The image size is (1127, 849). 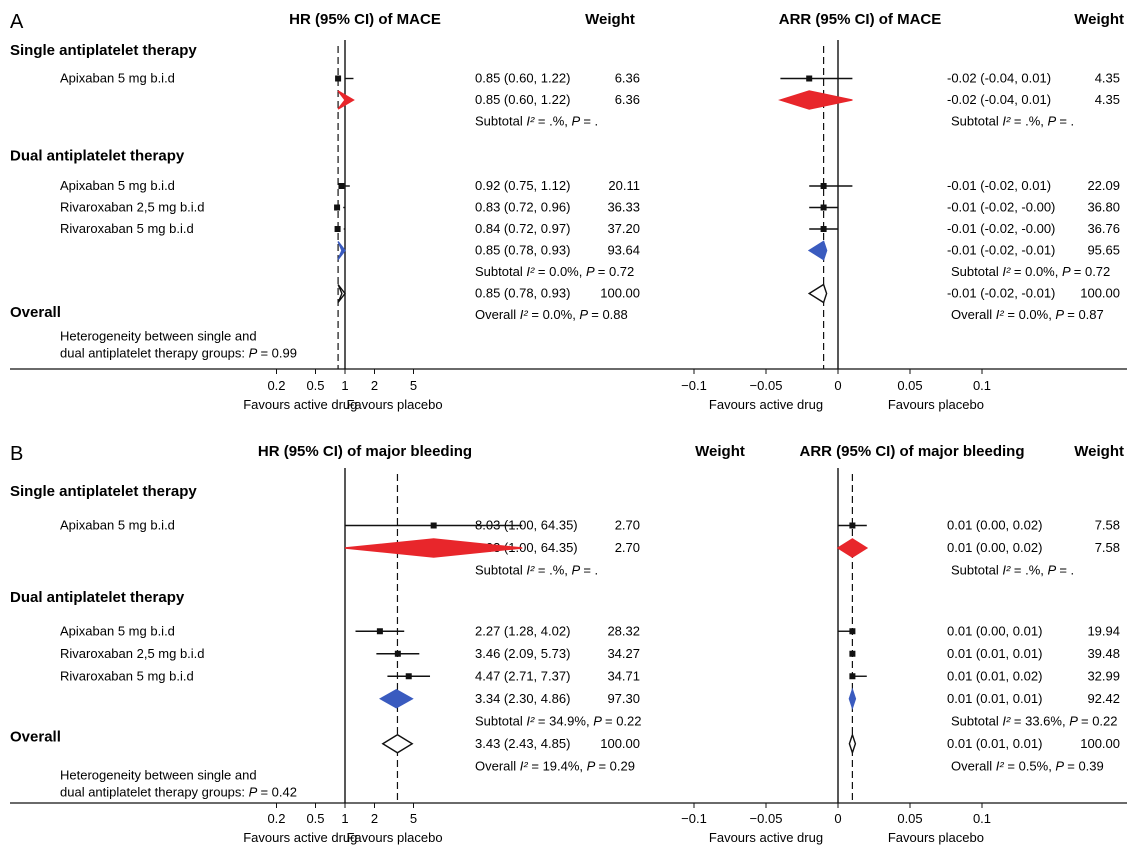 I want to click on panel-a-left-ci-text: 0.83 (0.72, 0.96), so click(x=522, y=207).